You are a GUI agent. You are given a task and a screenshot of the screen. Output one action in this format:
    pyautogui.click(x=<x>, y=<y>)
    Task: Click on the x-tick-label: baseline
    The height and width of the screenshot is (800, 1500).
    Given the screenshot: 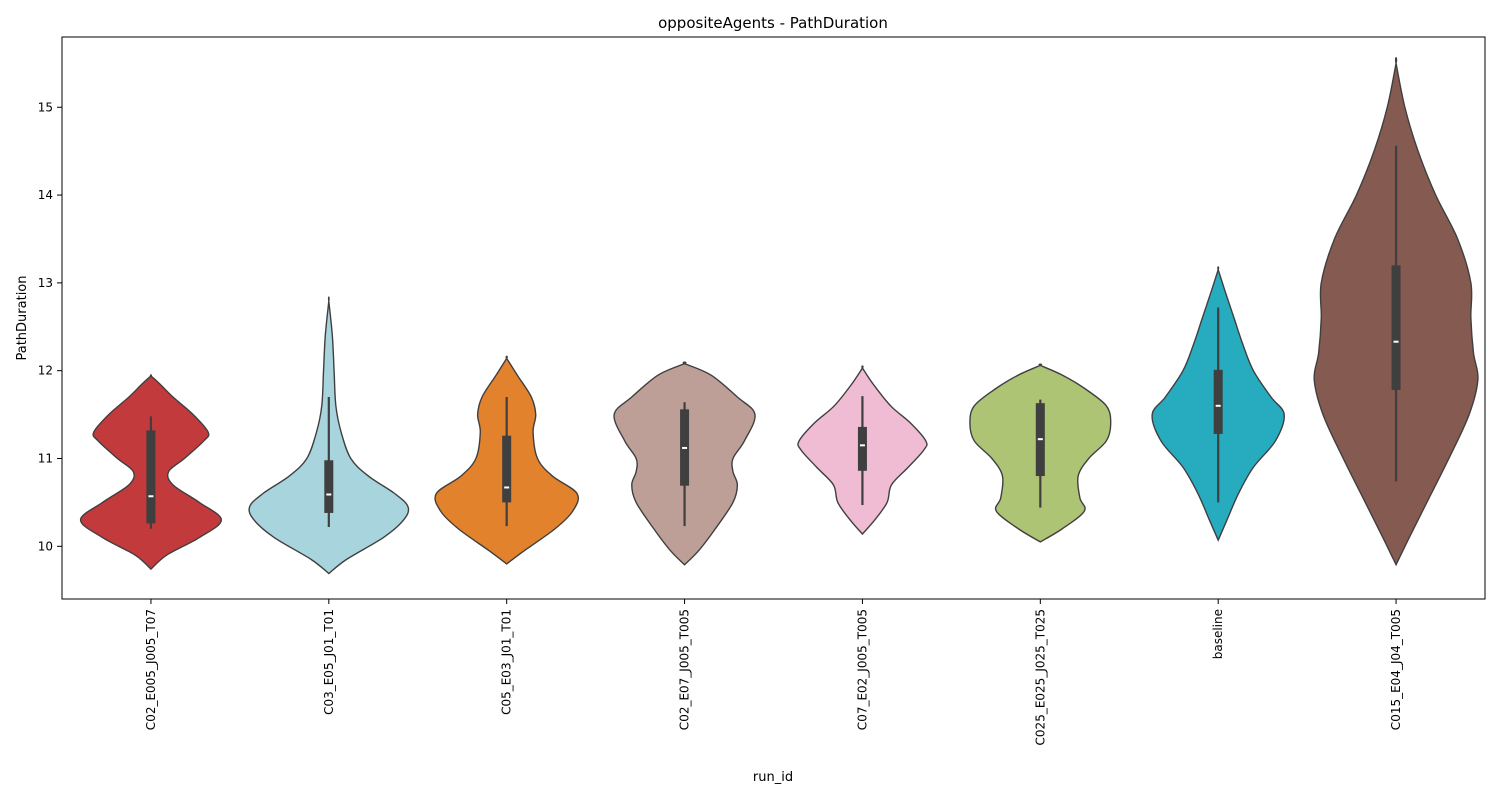 What is the action you would take?
    pyautogui.click(x=1218, y=634)
    